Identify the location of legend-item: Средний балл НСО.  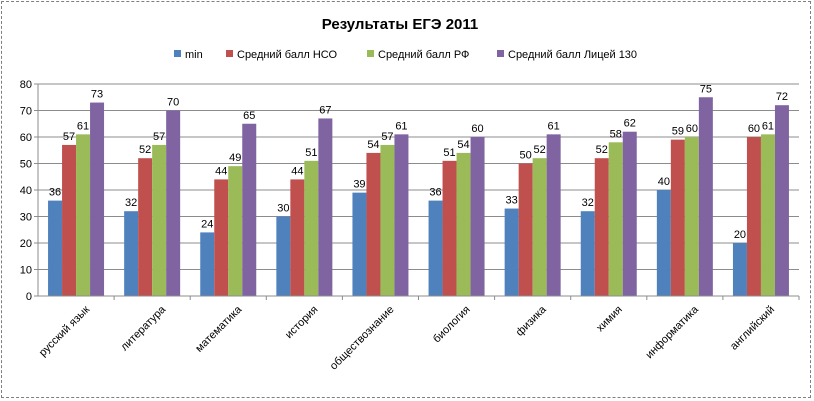
(281, 55).